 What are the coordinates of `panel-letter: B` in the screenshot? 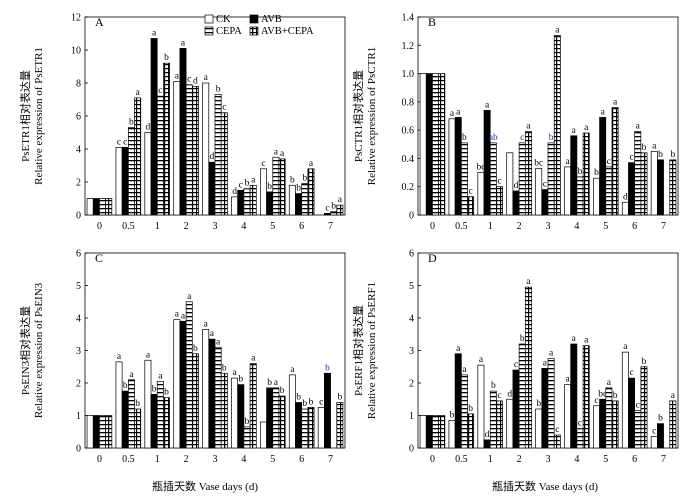 It's located at (432, 22).